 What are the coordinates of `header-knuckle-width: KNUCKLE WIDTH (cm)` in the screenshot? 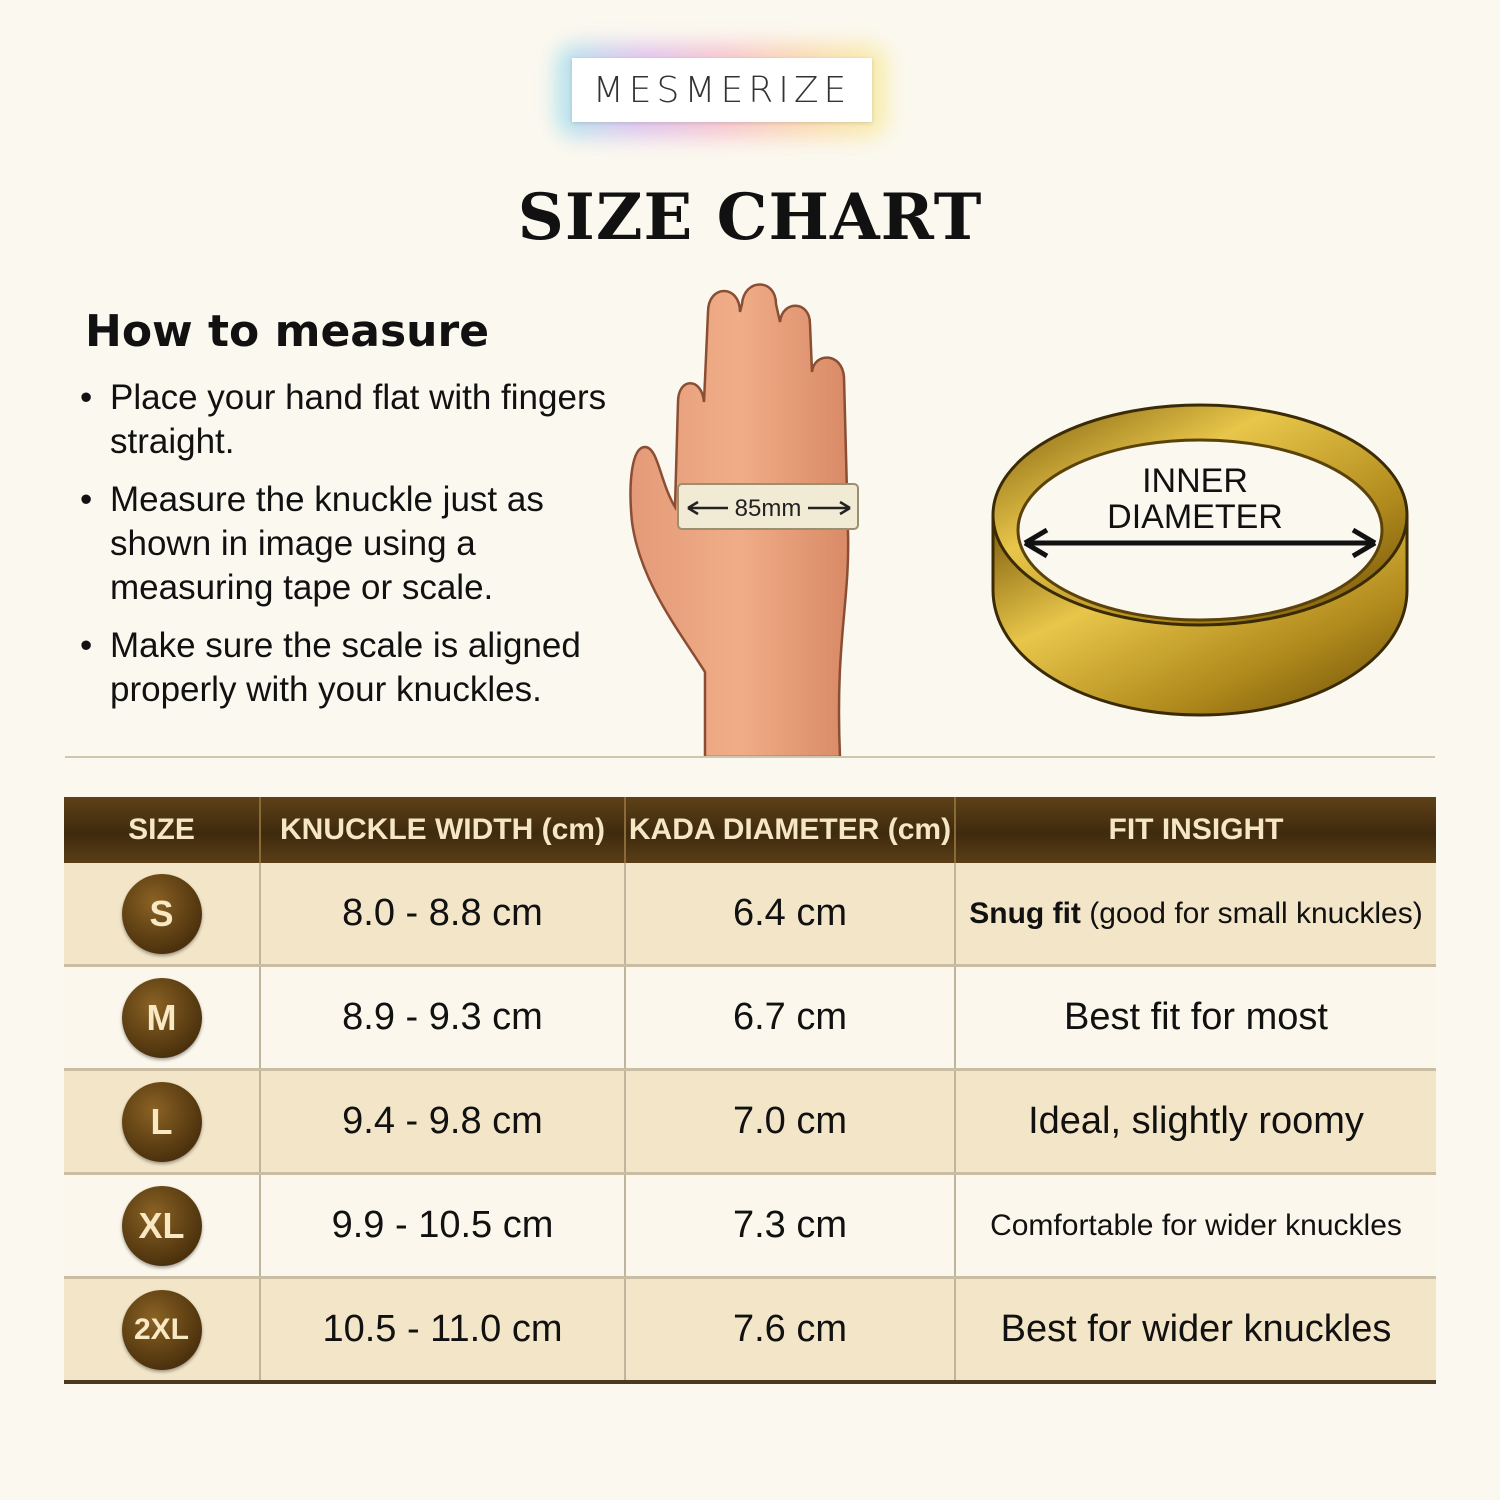 It's located at (443, 830).